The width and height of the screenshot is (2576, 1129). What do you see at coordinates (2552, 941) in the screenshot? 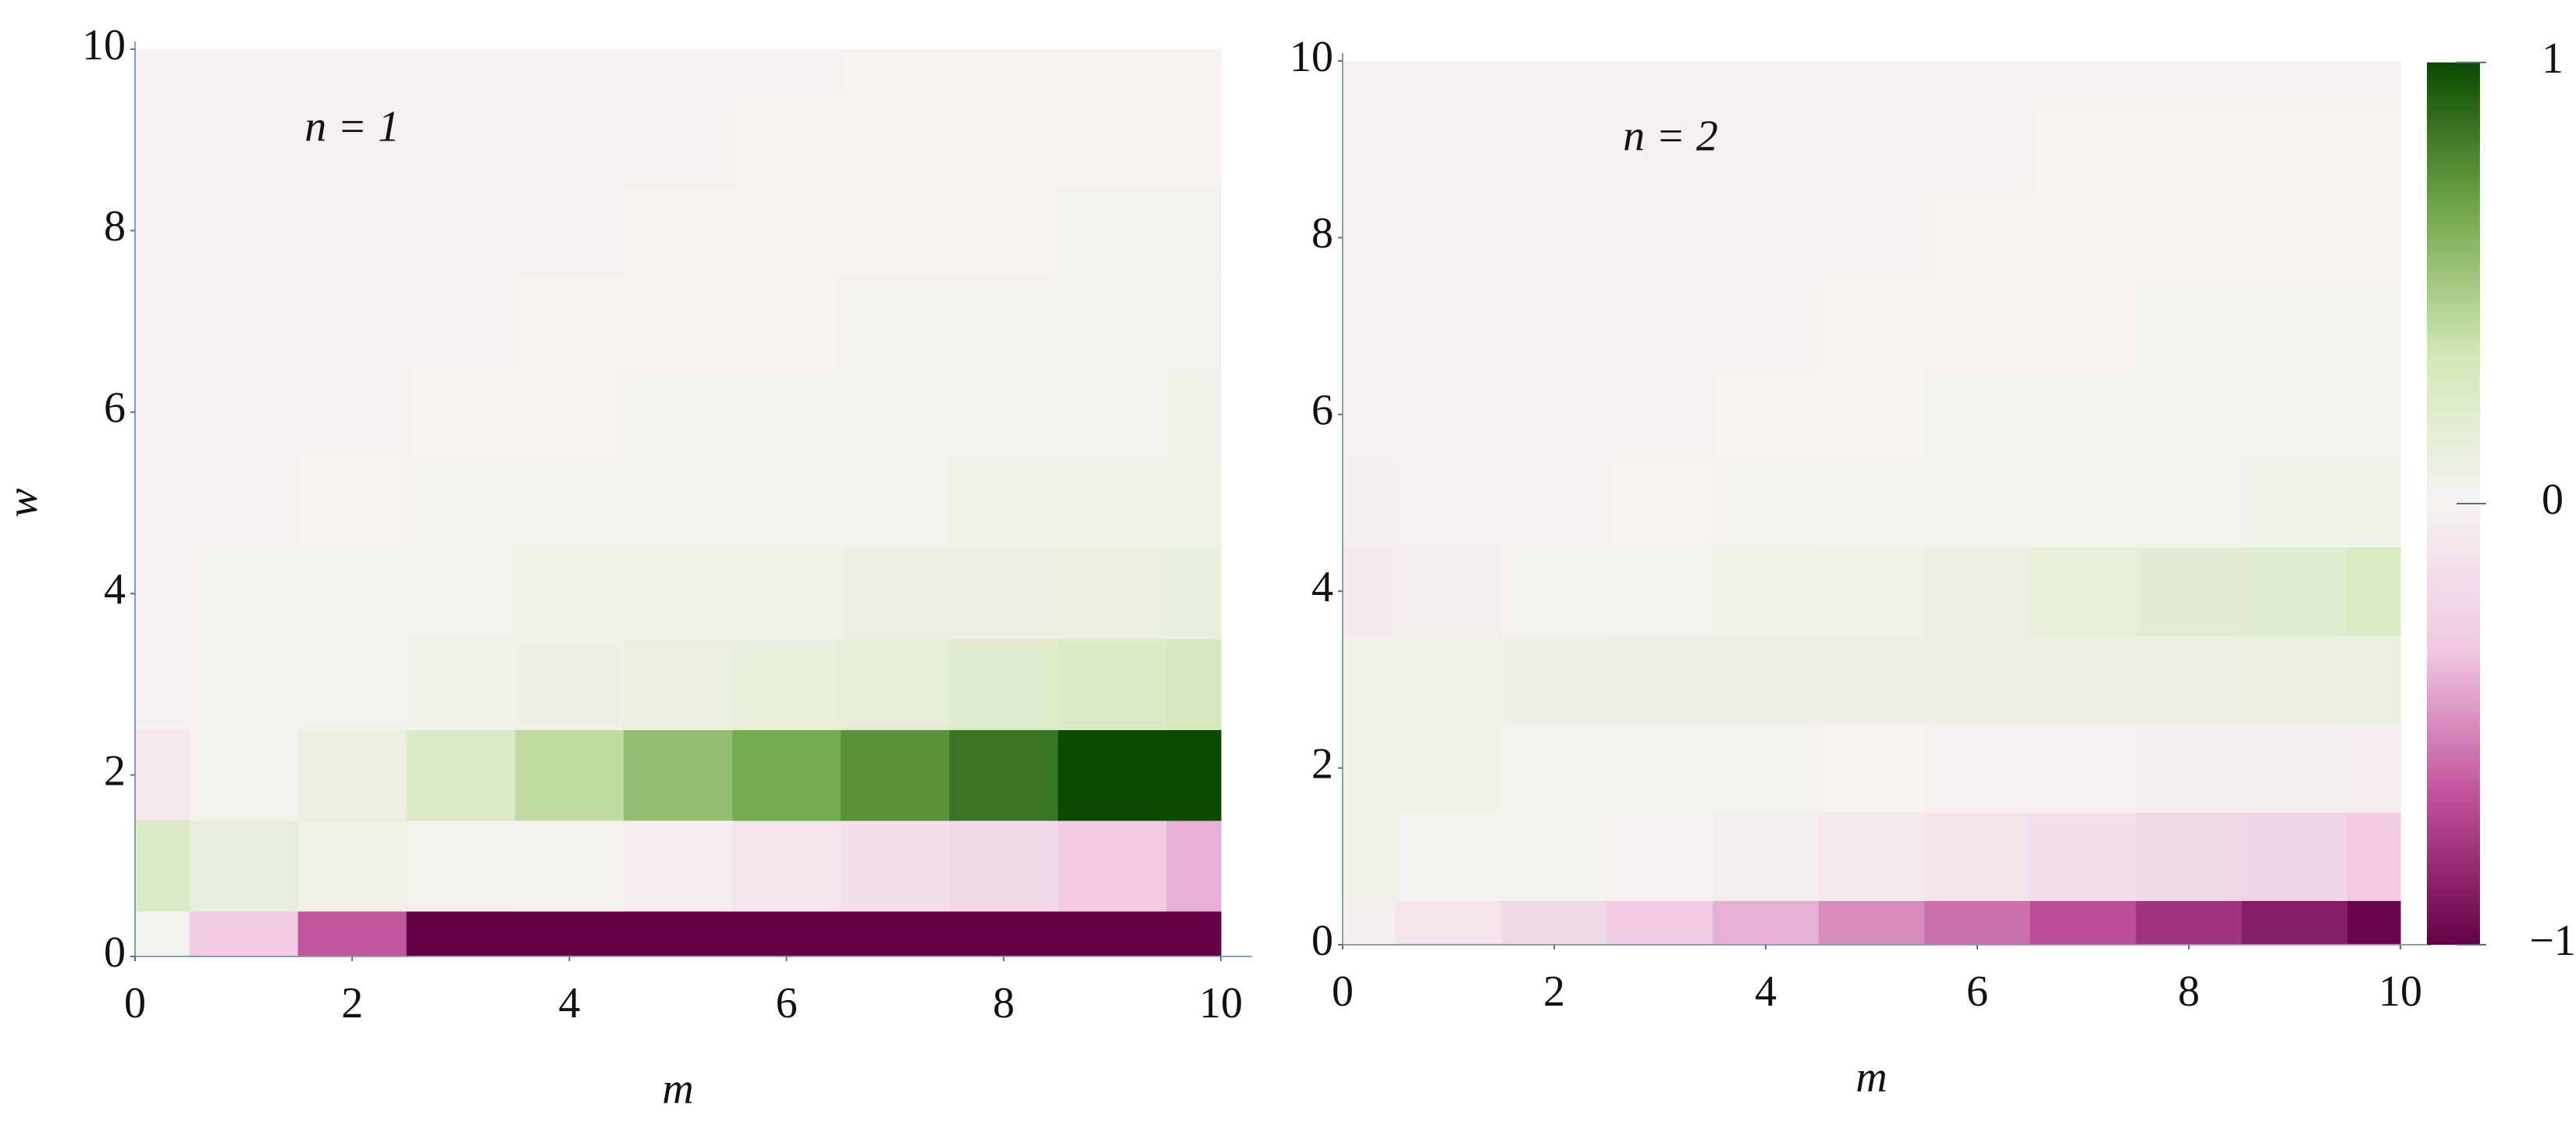
I see `colorbar-tick-label: −1` at bounding box center [2552, 941].